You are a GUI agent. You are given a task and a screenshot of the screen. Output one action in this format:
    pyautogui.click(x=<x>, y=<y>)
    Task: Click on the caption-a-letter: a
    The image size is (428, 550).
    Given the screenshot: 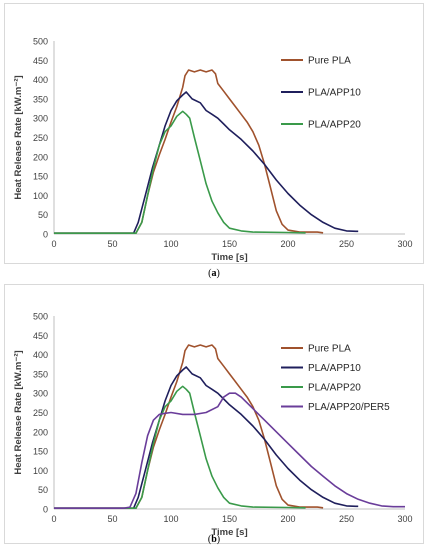 What is the action you would take?
    pyautogui.click(x=214, y=273)
    